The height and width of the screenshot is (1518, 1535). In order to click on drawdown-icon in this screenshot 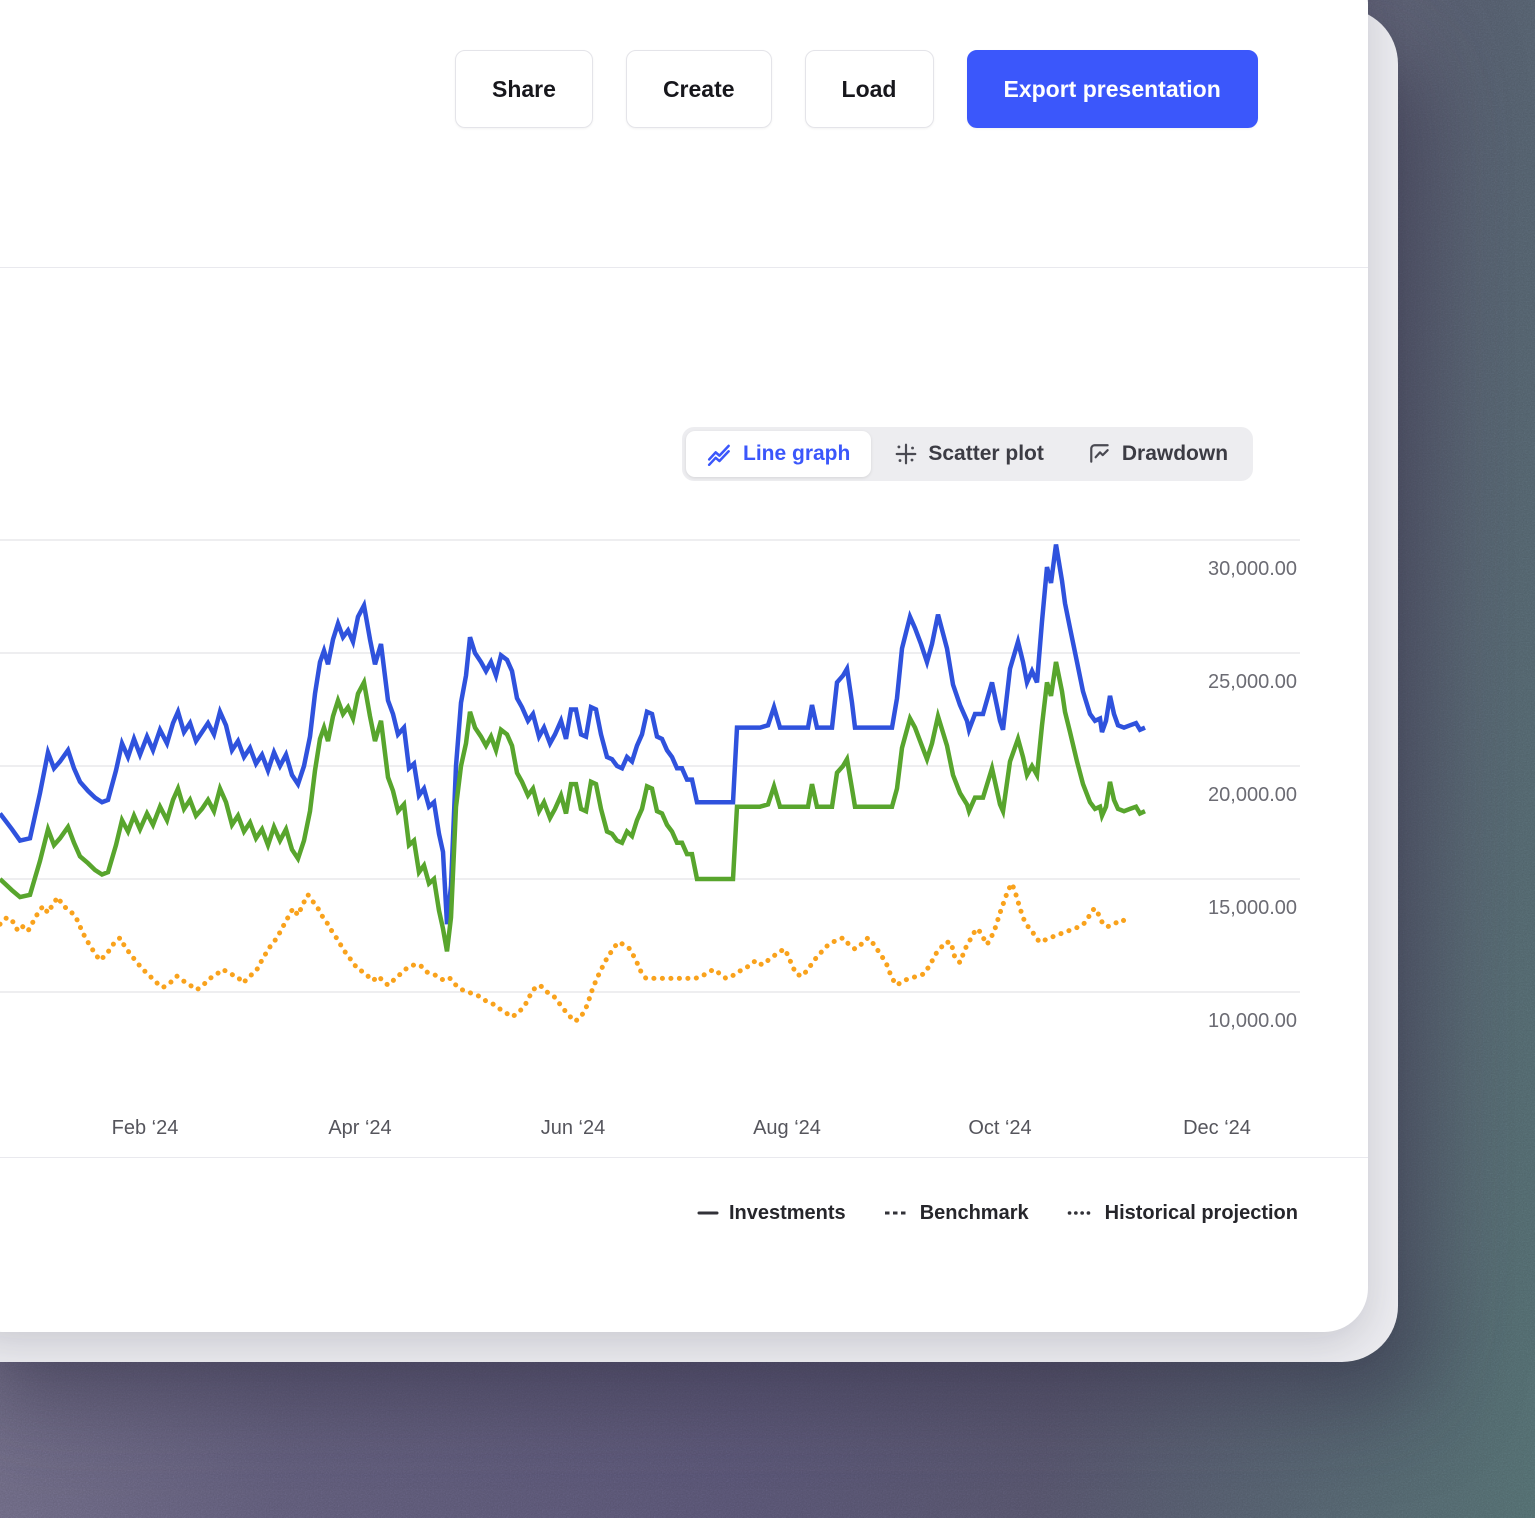, I will do `click(1100, 454)`.